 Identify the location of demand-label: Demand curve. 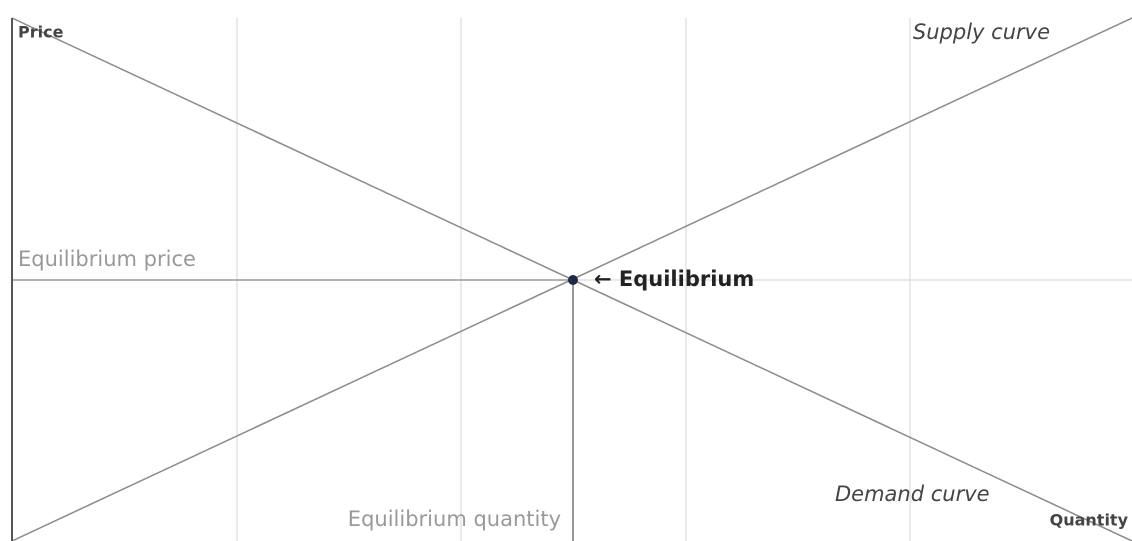
(912, 494).